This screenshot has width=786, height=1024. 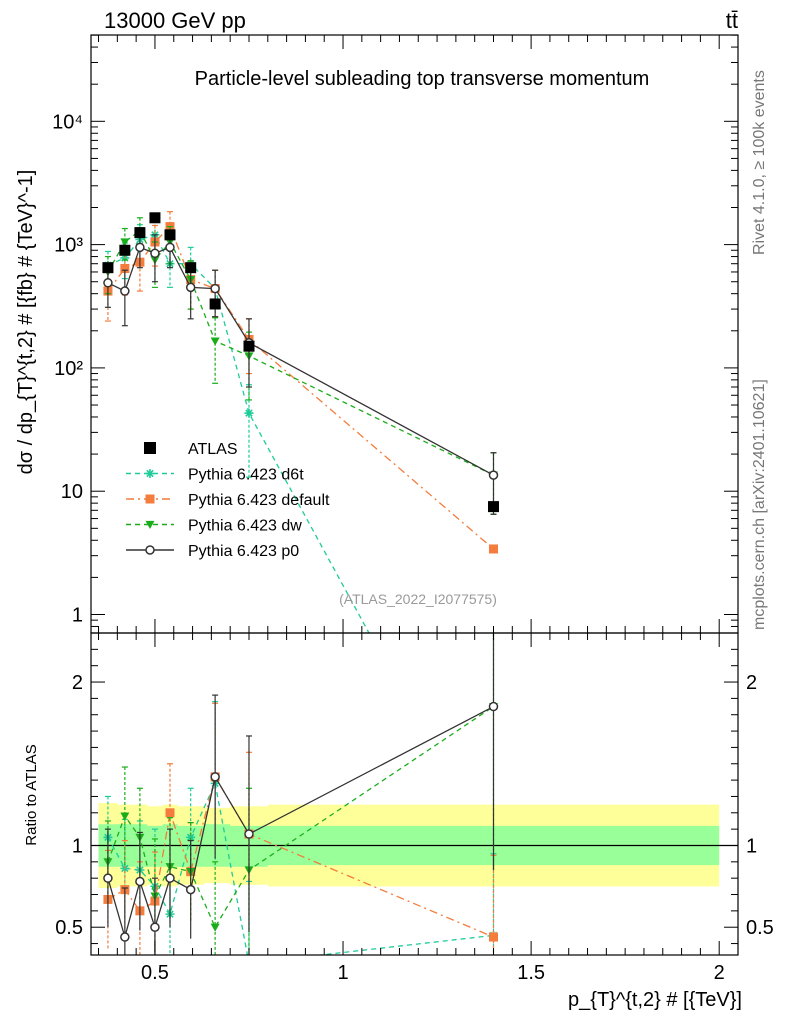 What do you see at coordinates (175, 20) in the screenshot?
I see `energy-label: 13000 GeV pp` at bounding box center [175, 20].